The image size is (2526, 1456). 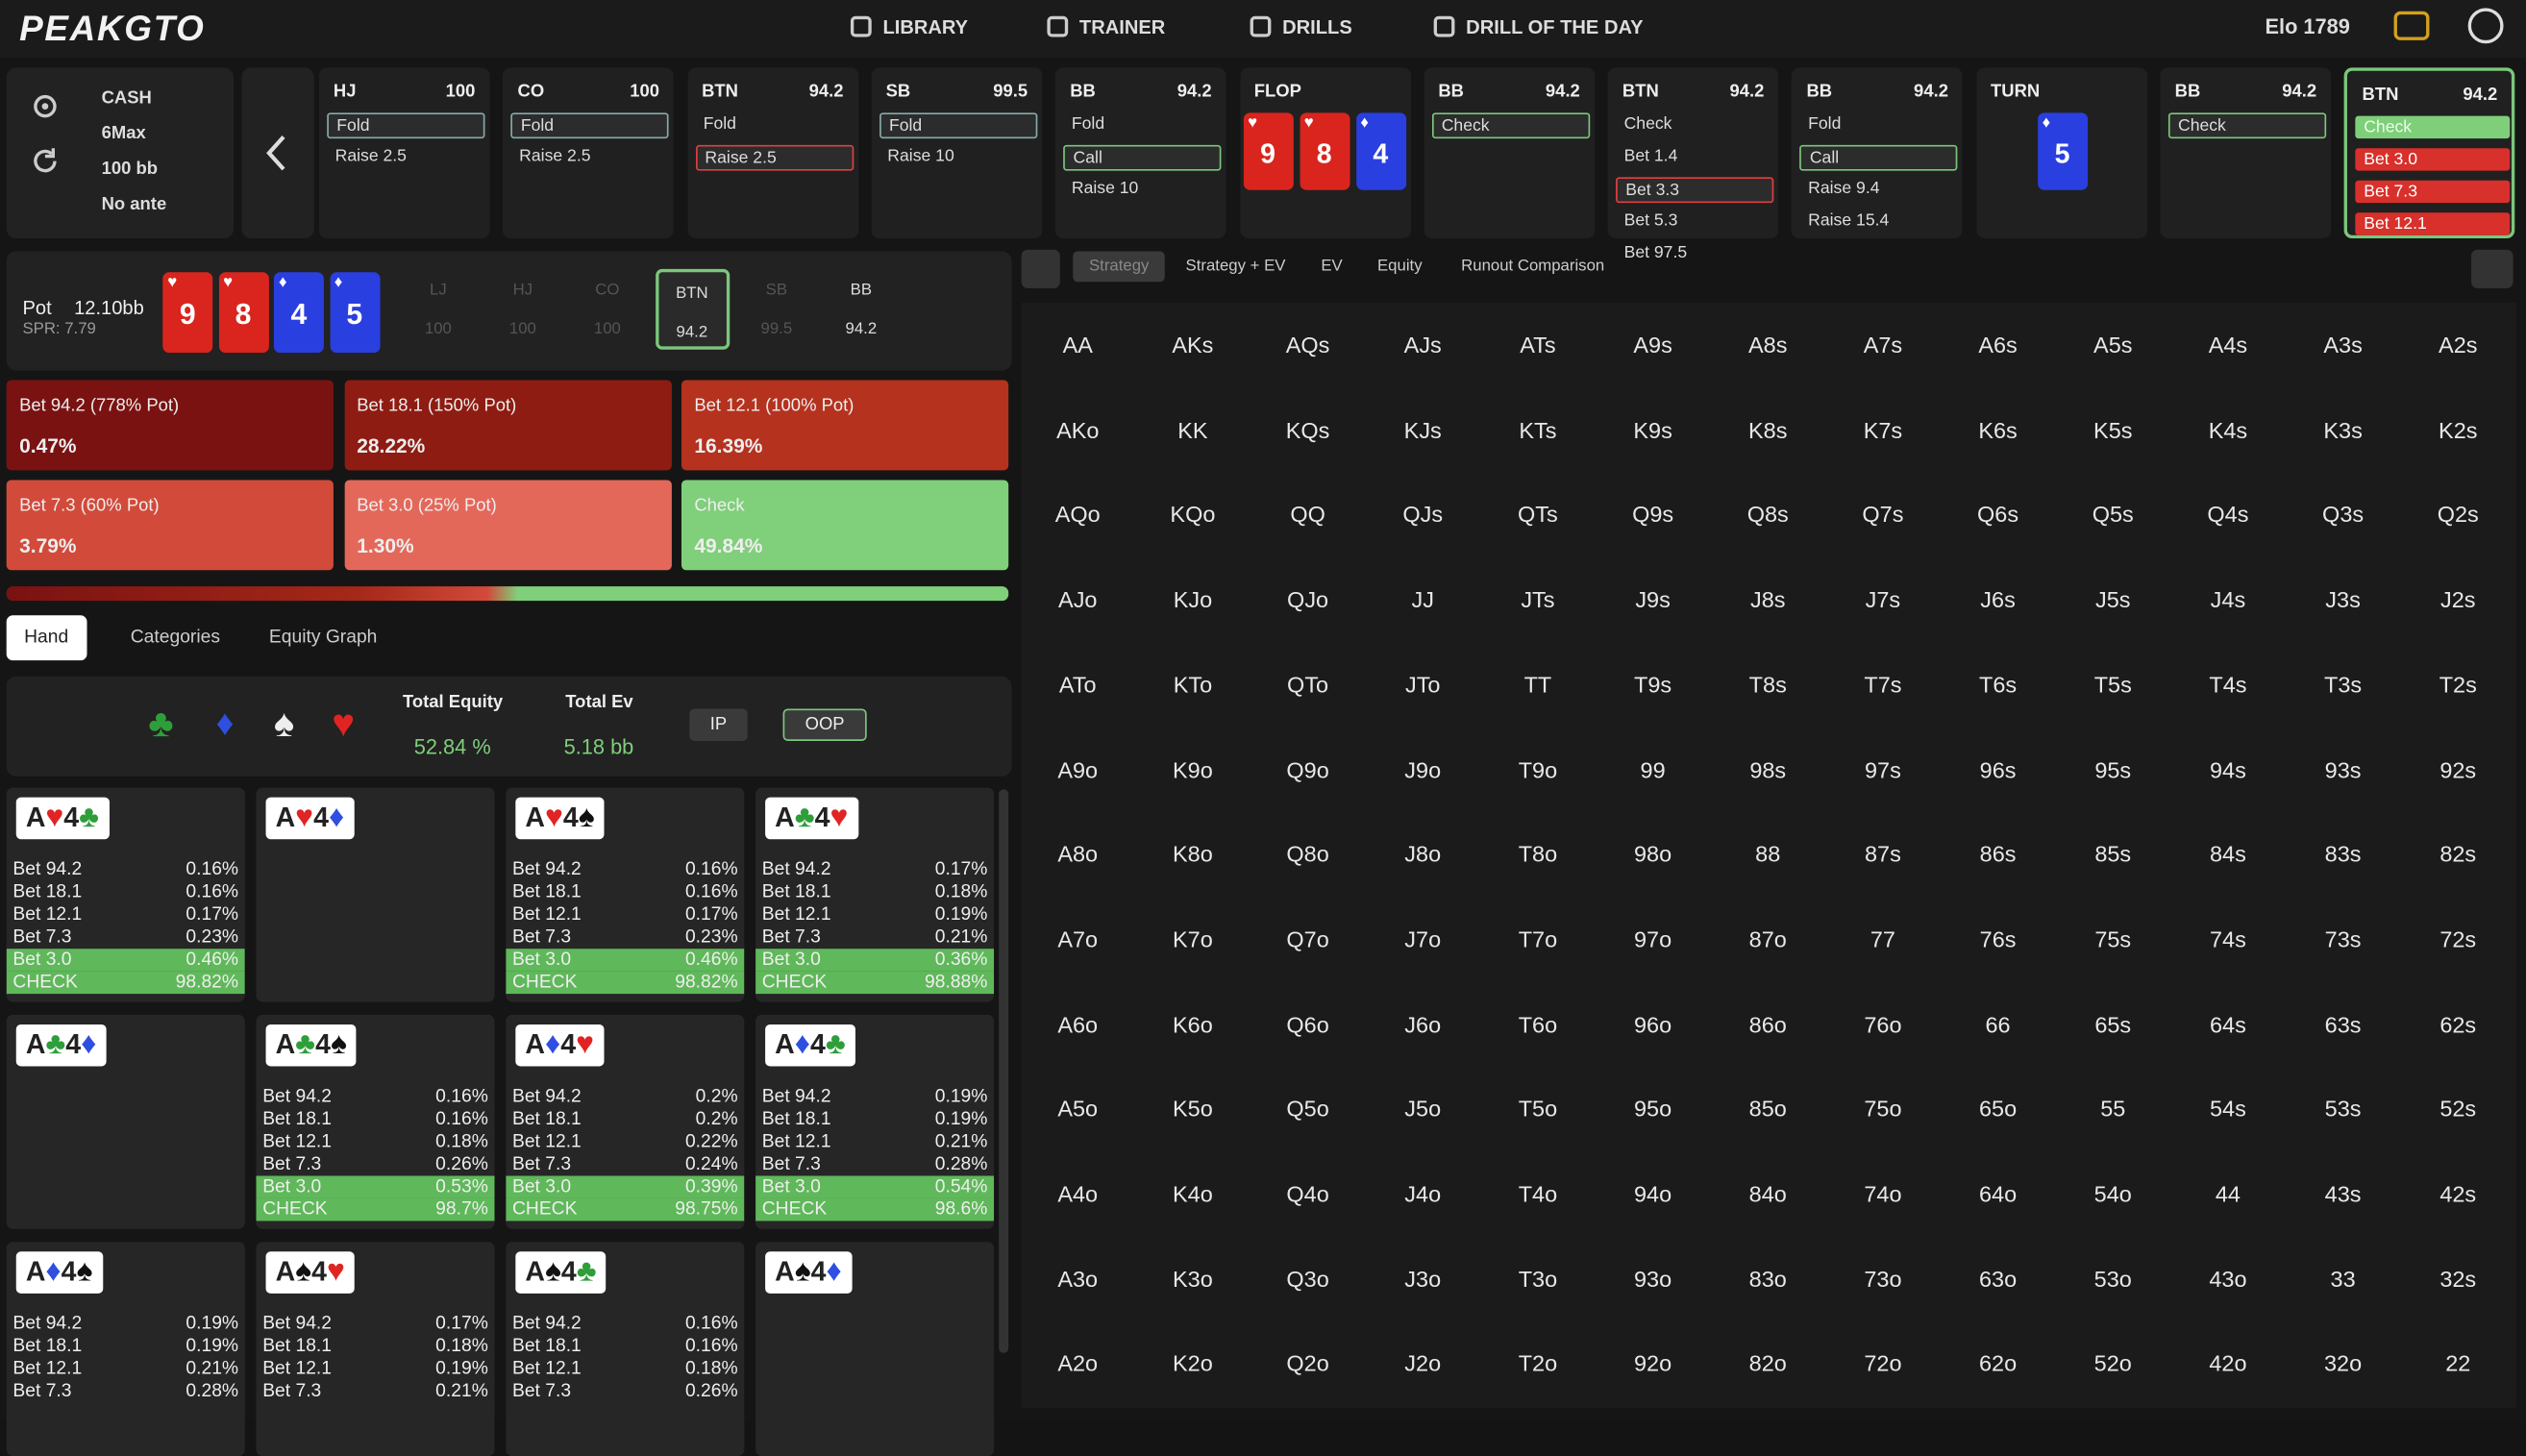 What do you see at coordinates (2113, 938) in the screenshot?
I see `hand-cell: 75s` at bounding box center [2113, 938].